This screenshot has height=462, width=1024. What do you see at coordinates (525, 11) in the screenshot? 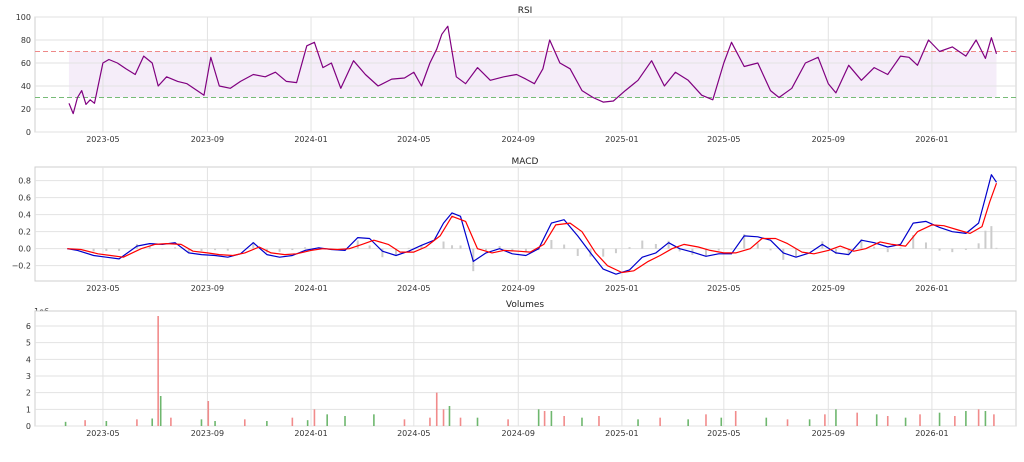
I see `rsi-title: RSI` at bounding box center [525, 11].